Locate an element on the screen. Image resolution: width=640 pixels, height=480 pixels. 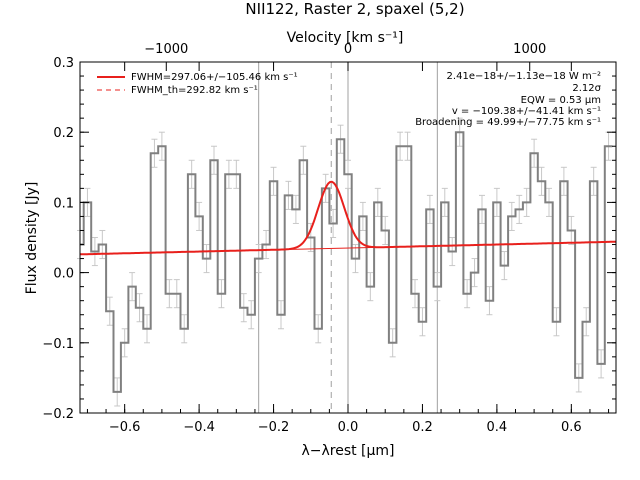
y-axis-title: Flux density [Jy] is located at coordinates (32, 238).